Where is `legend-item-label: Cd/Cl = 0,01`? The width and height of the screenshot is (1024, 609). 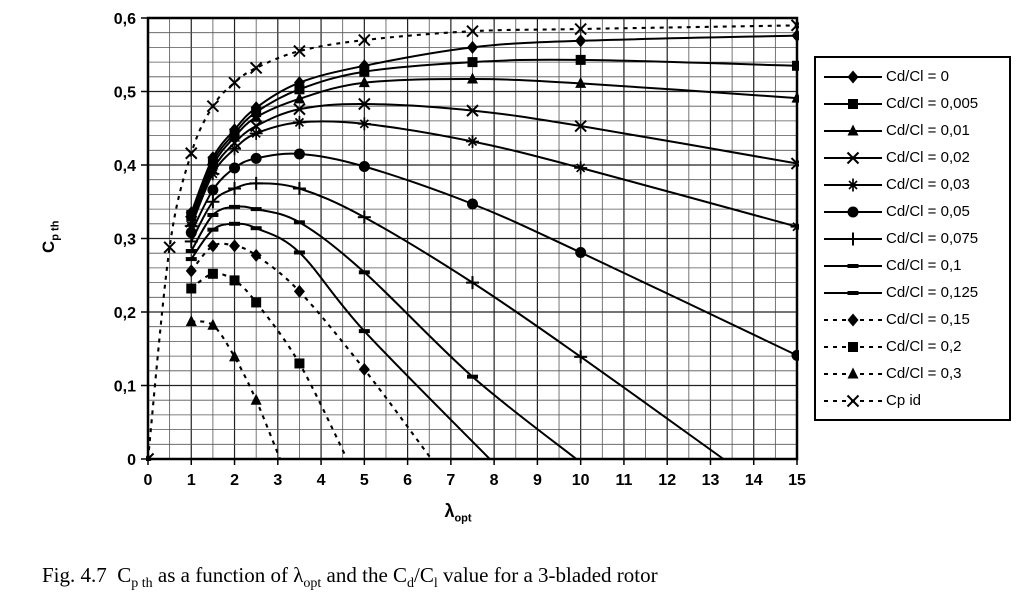 legend-item-label: Cd/Cl = 0,01 is located at coordinates (928, 130).